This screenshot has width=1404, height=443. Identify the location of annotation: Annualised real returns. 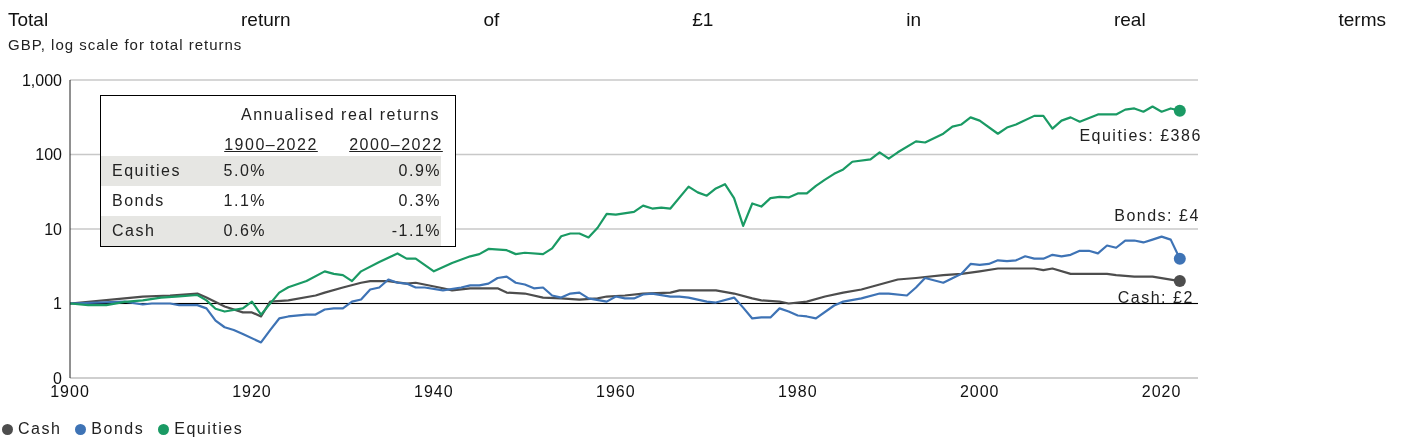
(341, 115).